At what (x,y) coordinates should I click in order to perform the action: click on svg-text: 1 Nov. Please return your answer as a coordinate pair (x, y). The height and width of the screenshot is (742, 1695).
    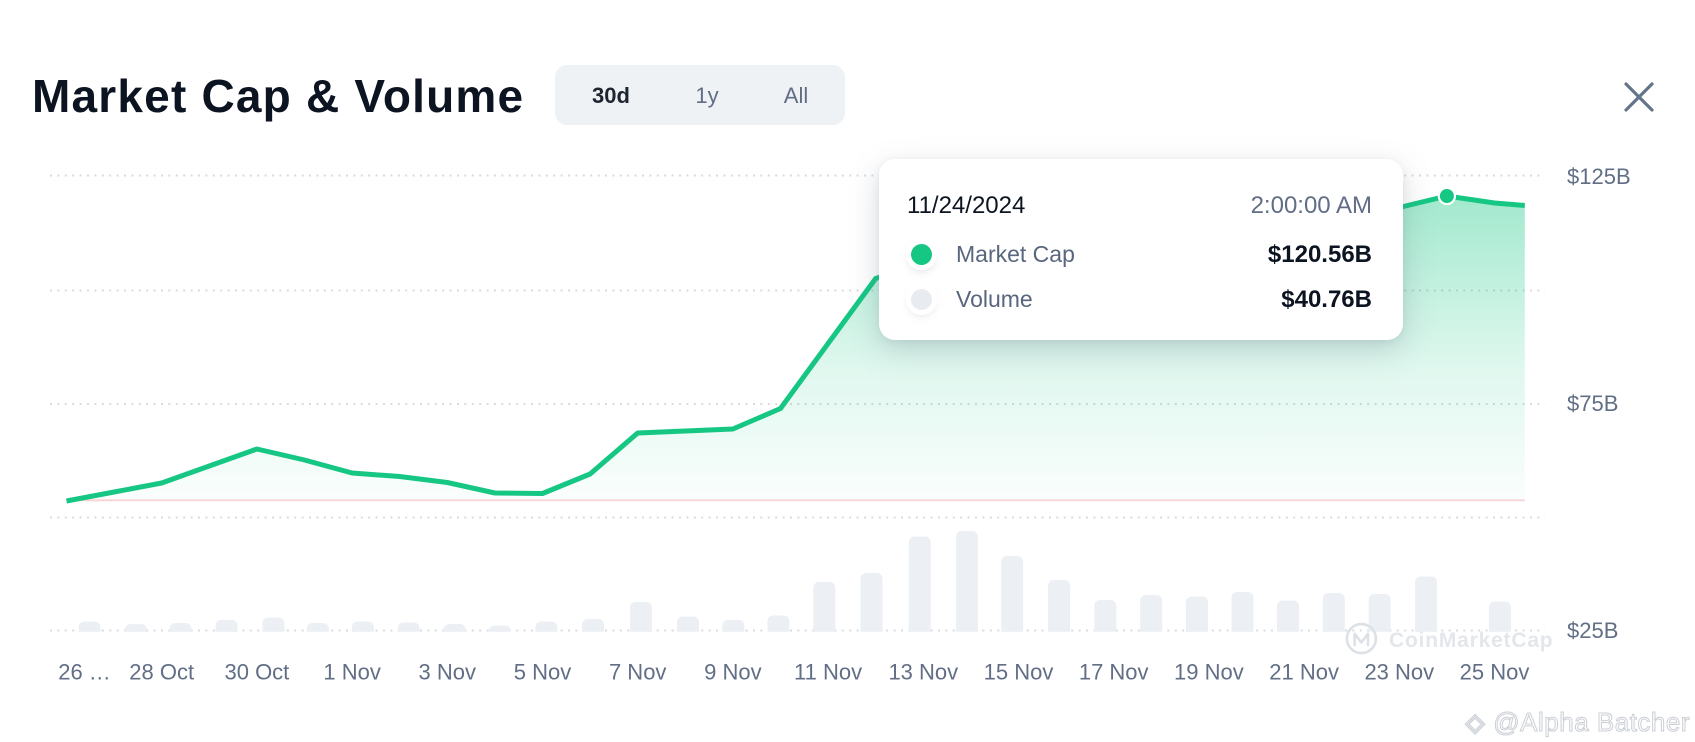
    Looking at the image, I should click on (351, 672).